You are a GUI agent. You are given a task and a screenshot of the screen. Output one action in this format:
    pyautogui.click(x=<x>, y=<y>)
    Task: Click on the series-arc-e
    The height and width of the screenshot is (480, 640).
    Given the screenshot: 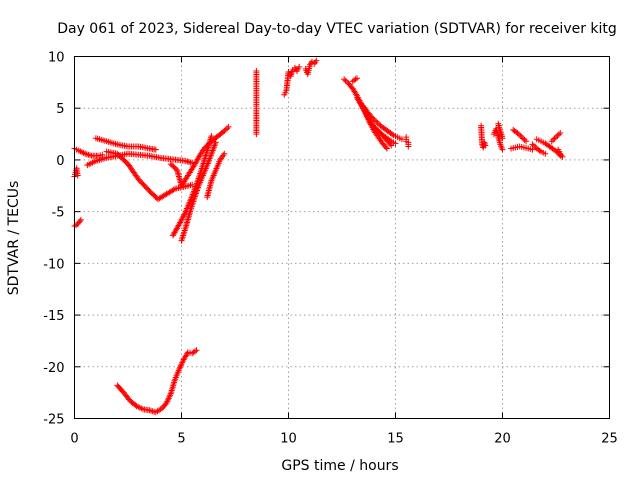 What is the action you would take?
    pyautogui.click(x=125, y=144)
    